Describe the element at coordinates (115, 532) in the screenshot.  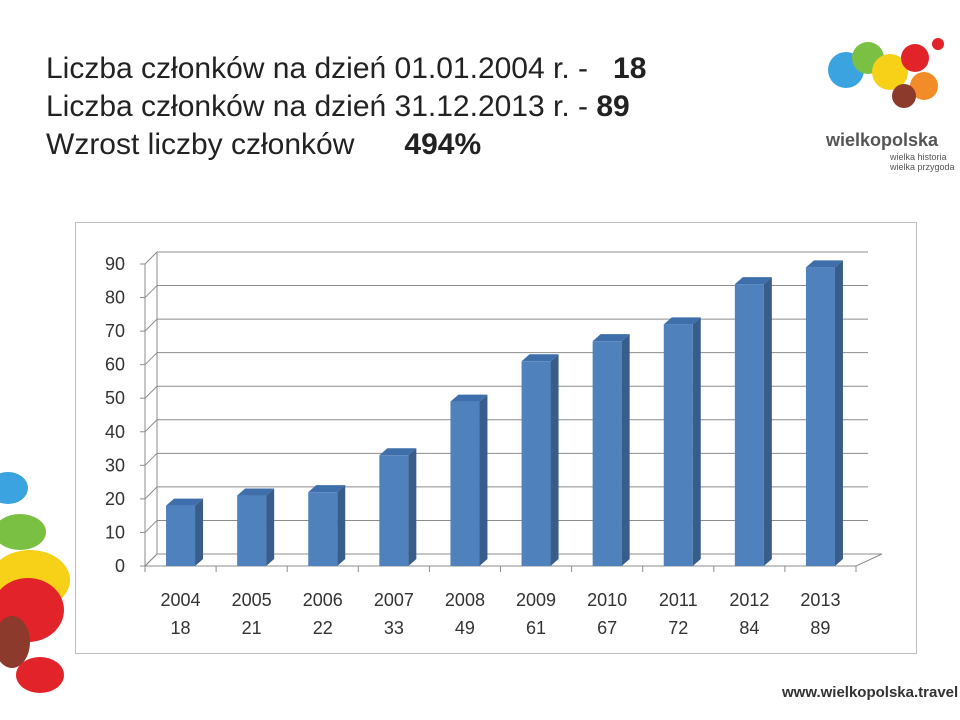
I see `y-tick-label: 10` at that location.